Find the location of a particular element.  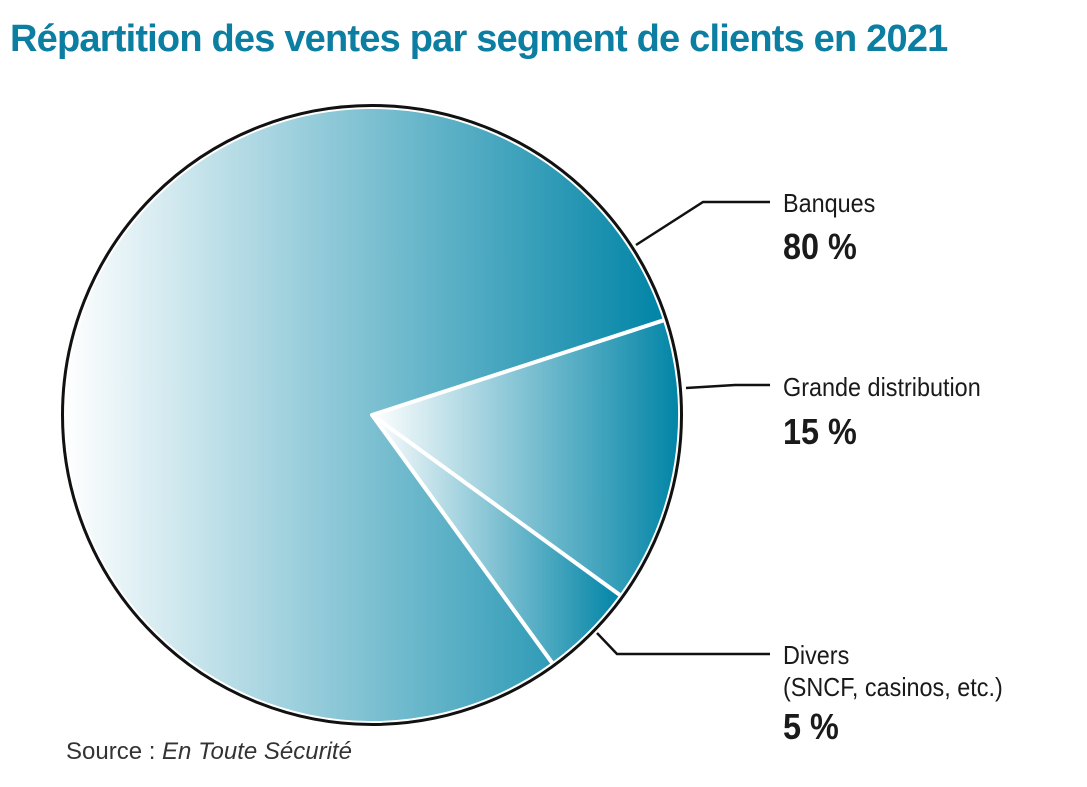

source-note: Source : En Toute Sécurité is located at coordinates (209, 752).